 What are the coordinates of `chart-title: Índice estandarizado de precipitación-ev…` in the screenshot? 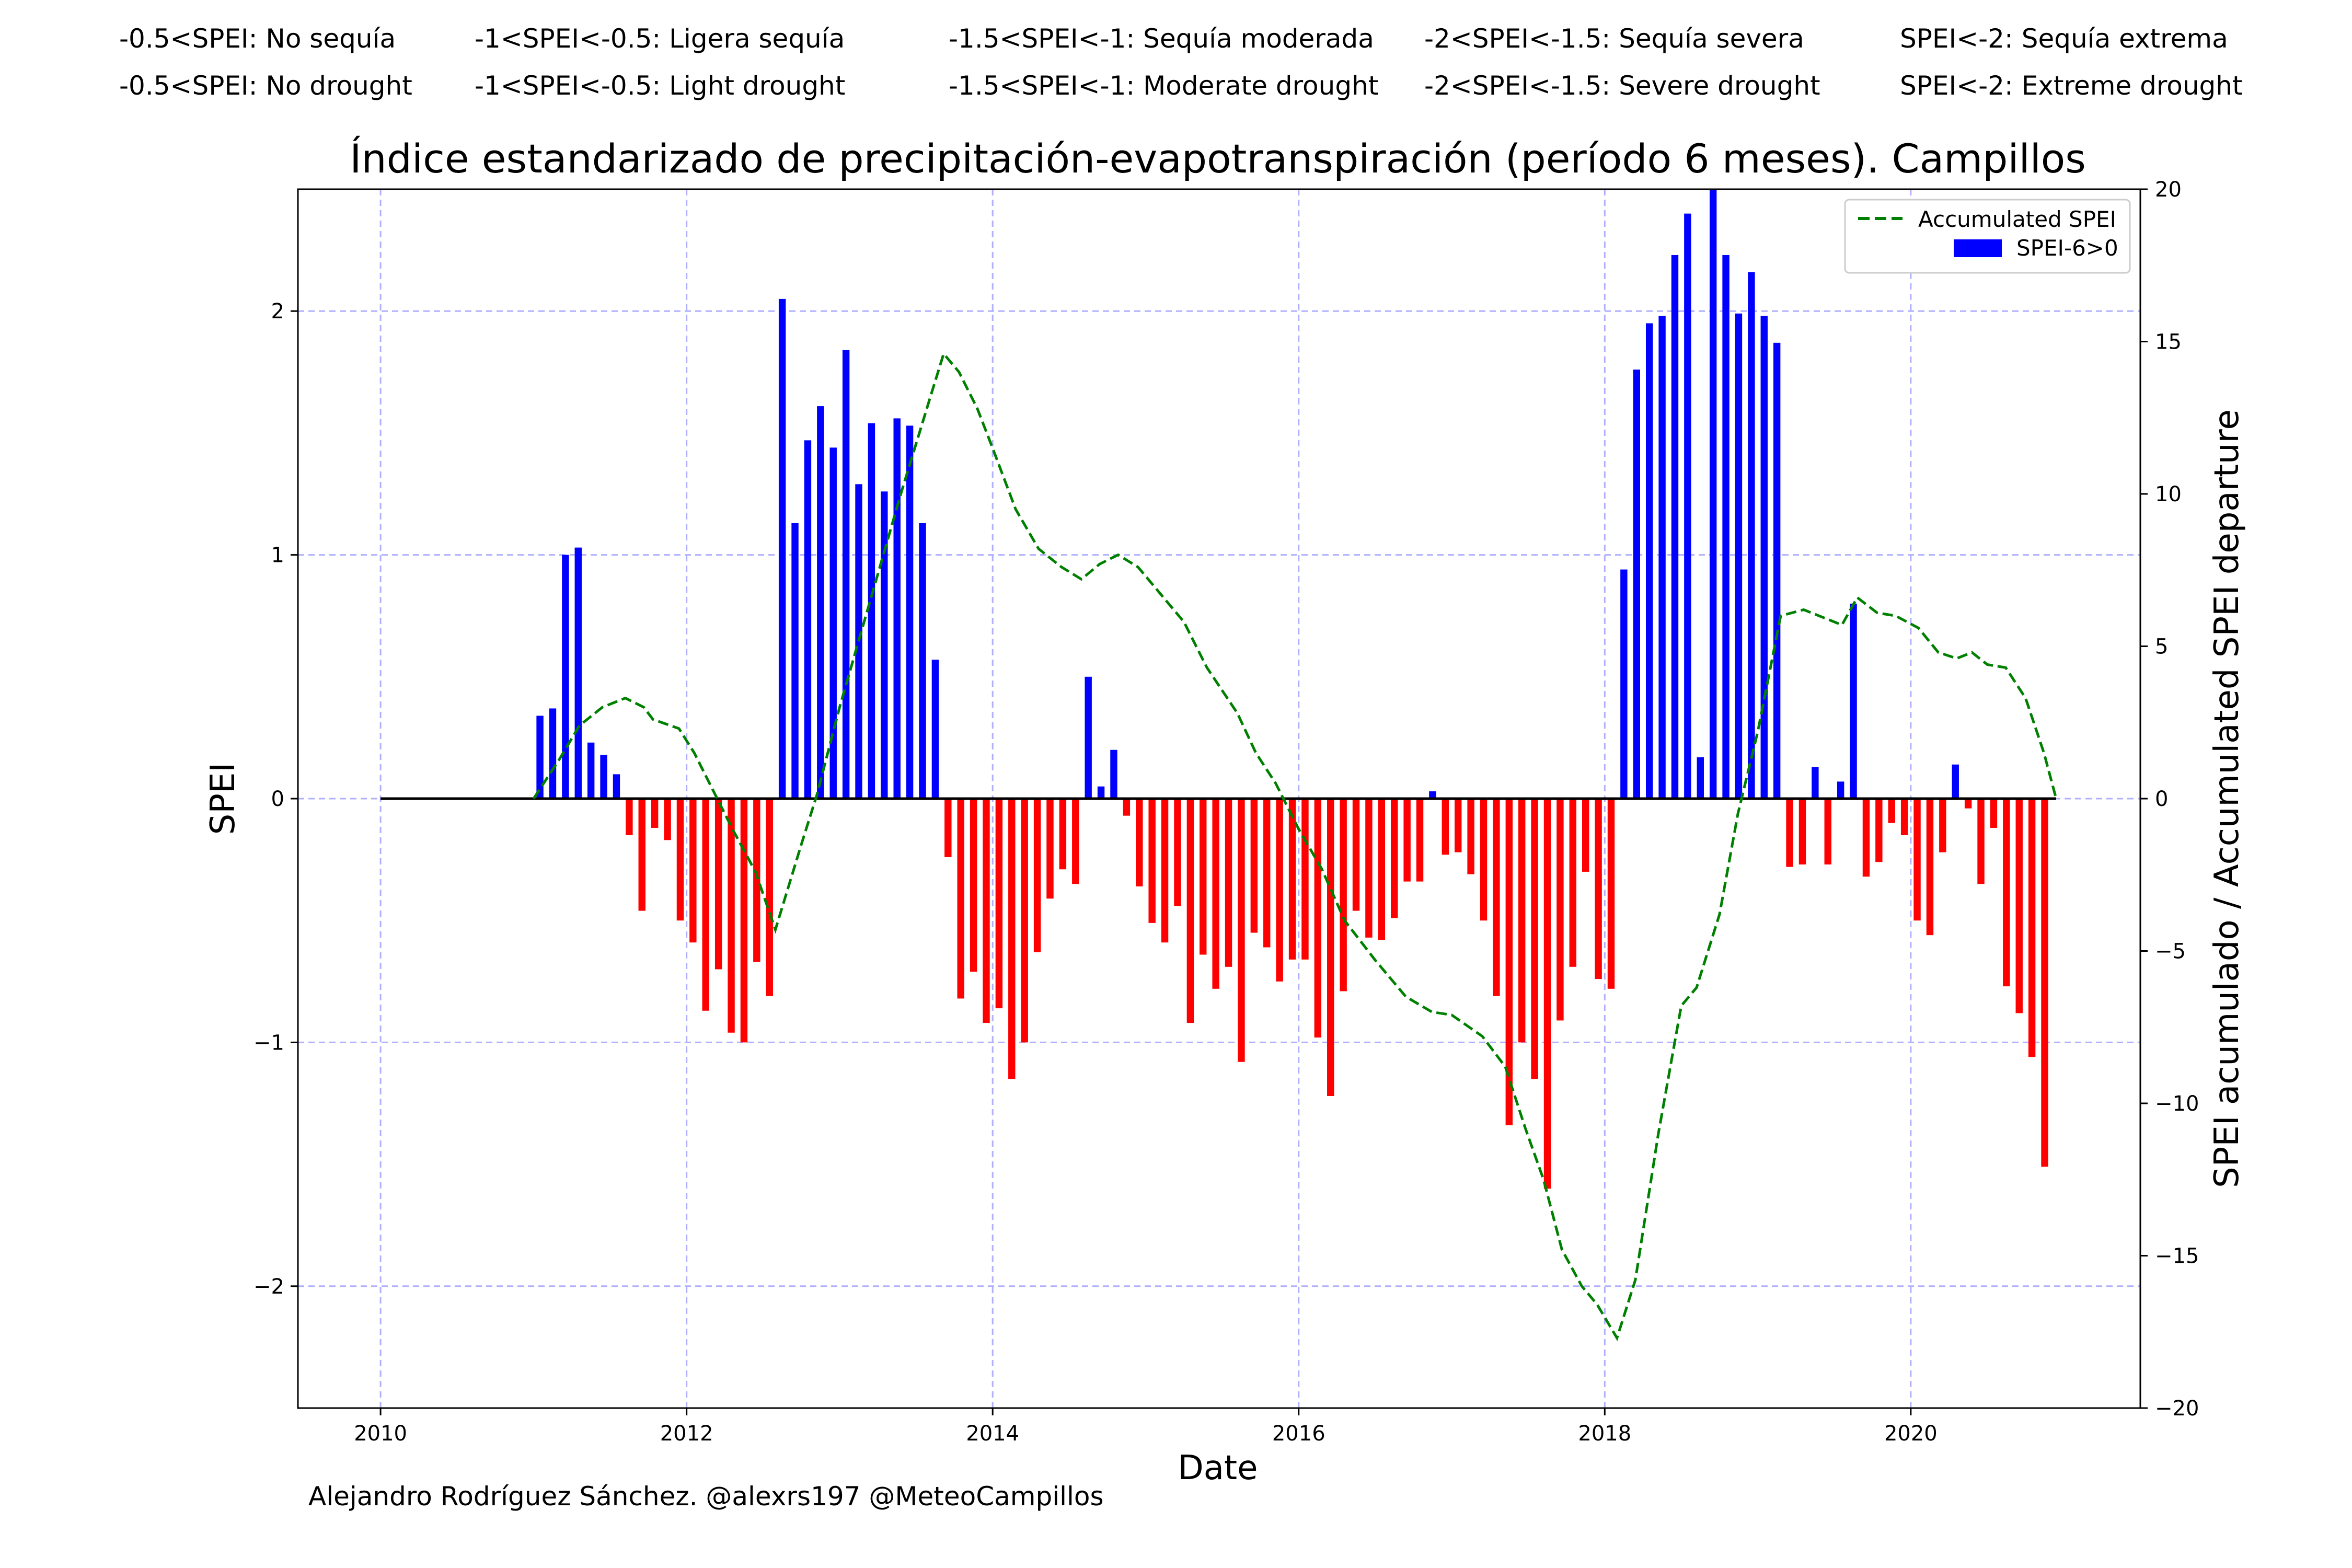 It's located at (1218, 158).